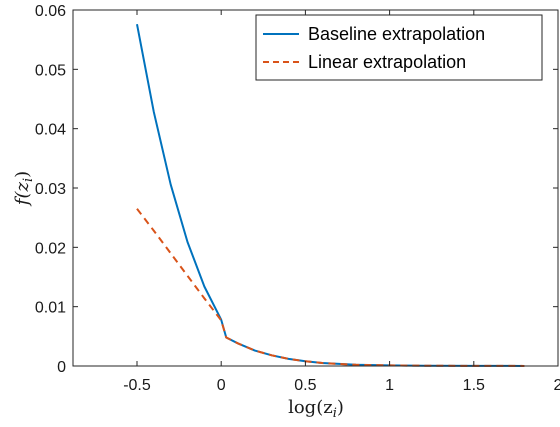 This screenshot has width=560, height=427. I want to click on x-tick-label: 0.5, so click(305, 385).